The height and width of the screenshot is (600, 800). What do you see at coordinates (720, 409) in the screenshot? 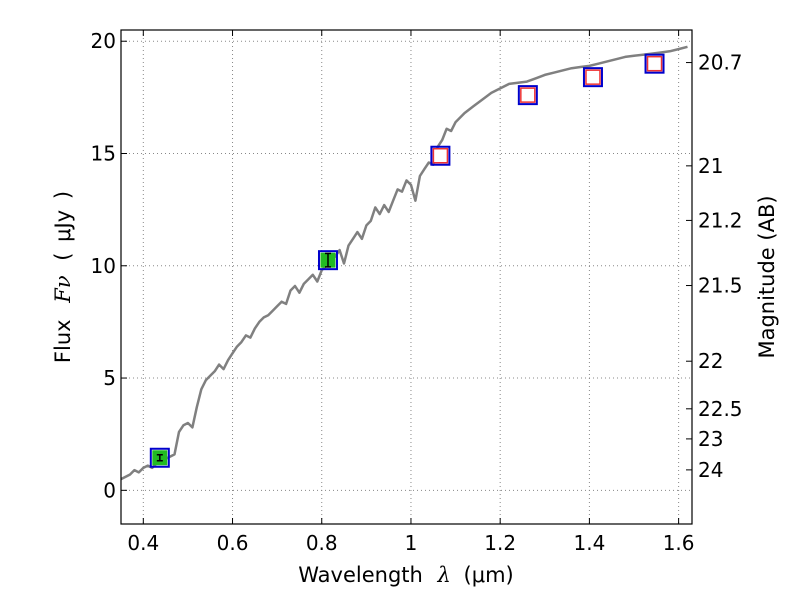
I see `y2-tick-label: 22.5` at bounding box center [720, 409].